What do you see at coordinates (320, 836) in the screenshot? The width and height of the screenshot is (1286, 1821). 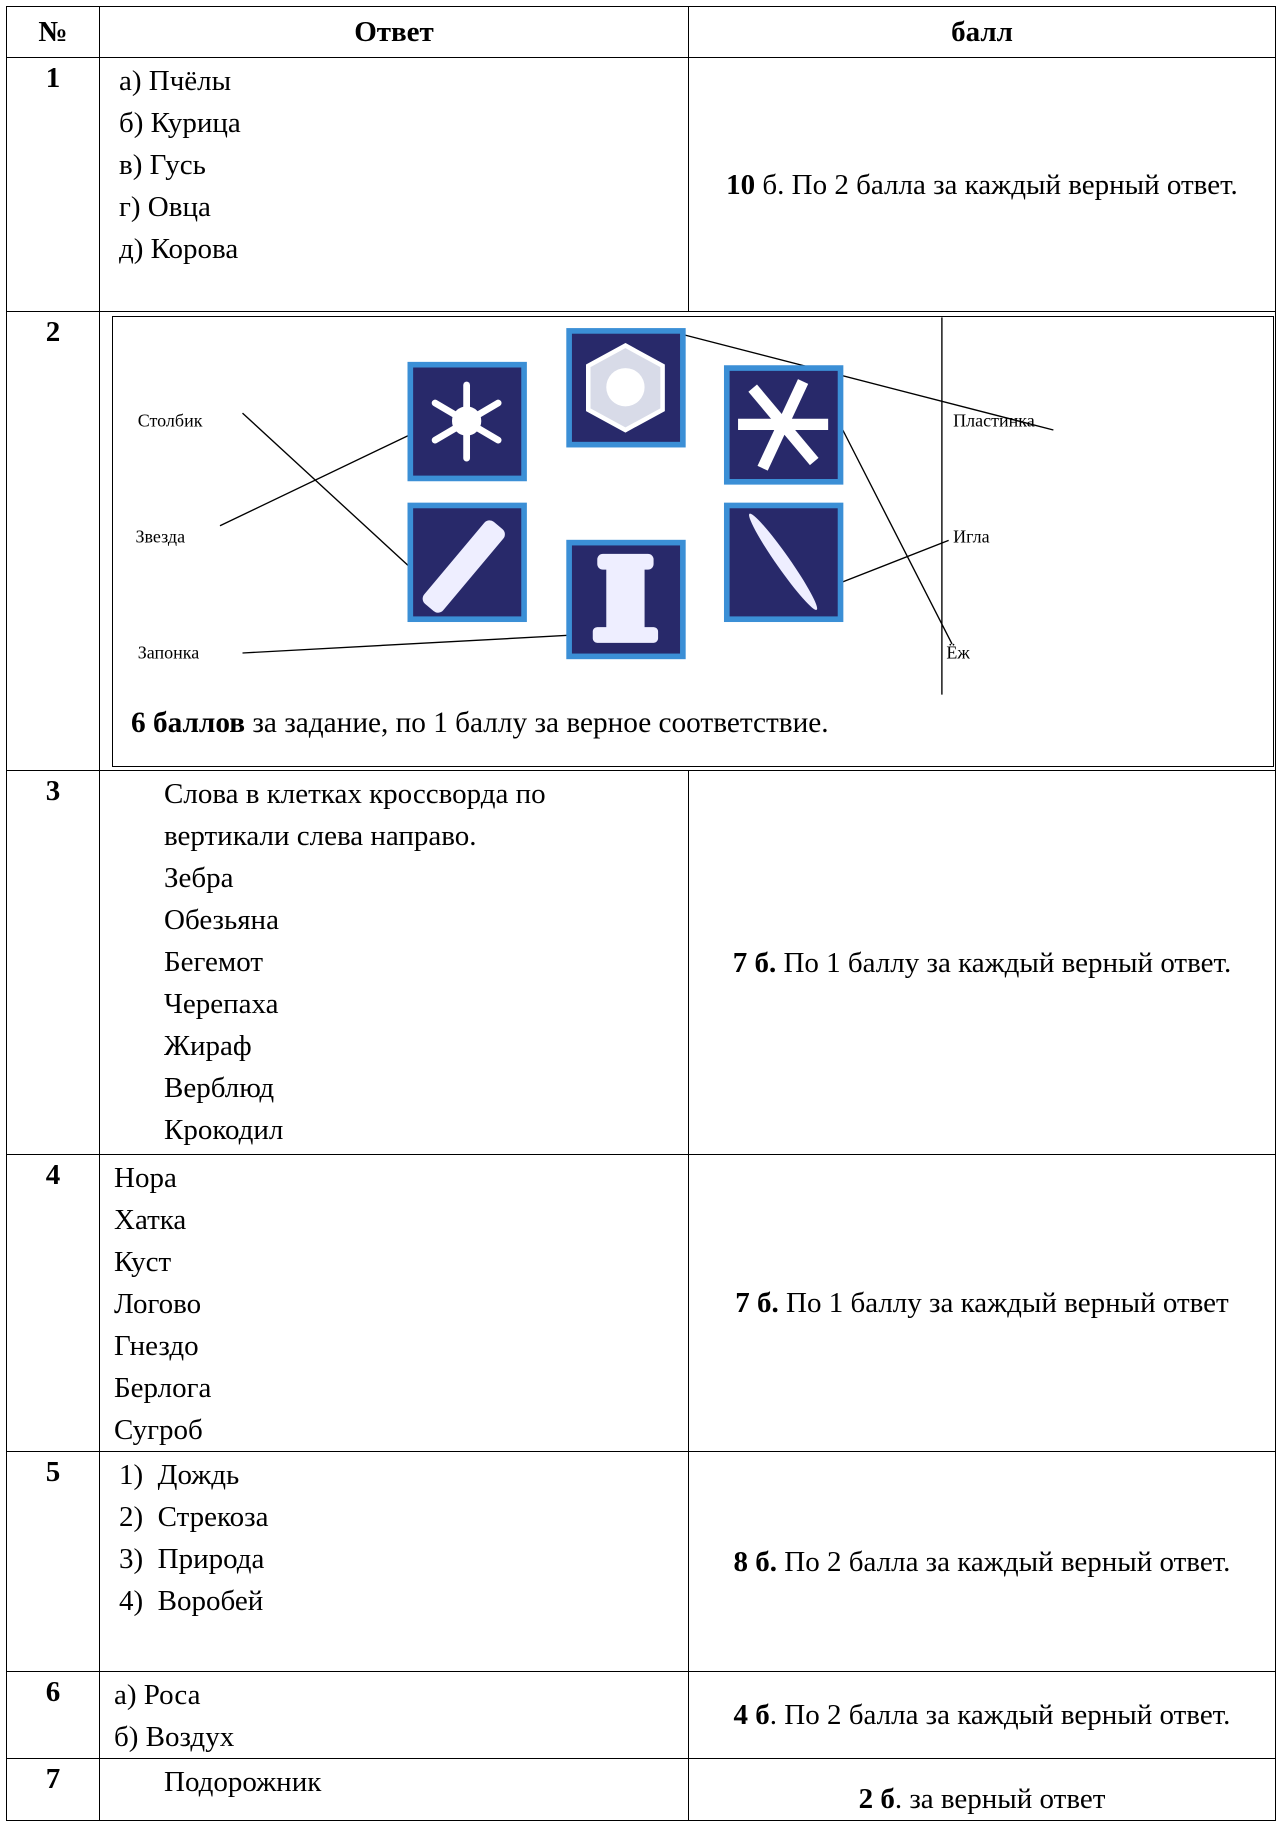 I see `answer-line: вертикали слева направо.` at bounding box center [320, 836].